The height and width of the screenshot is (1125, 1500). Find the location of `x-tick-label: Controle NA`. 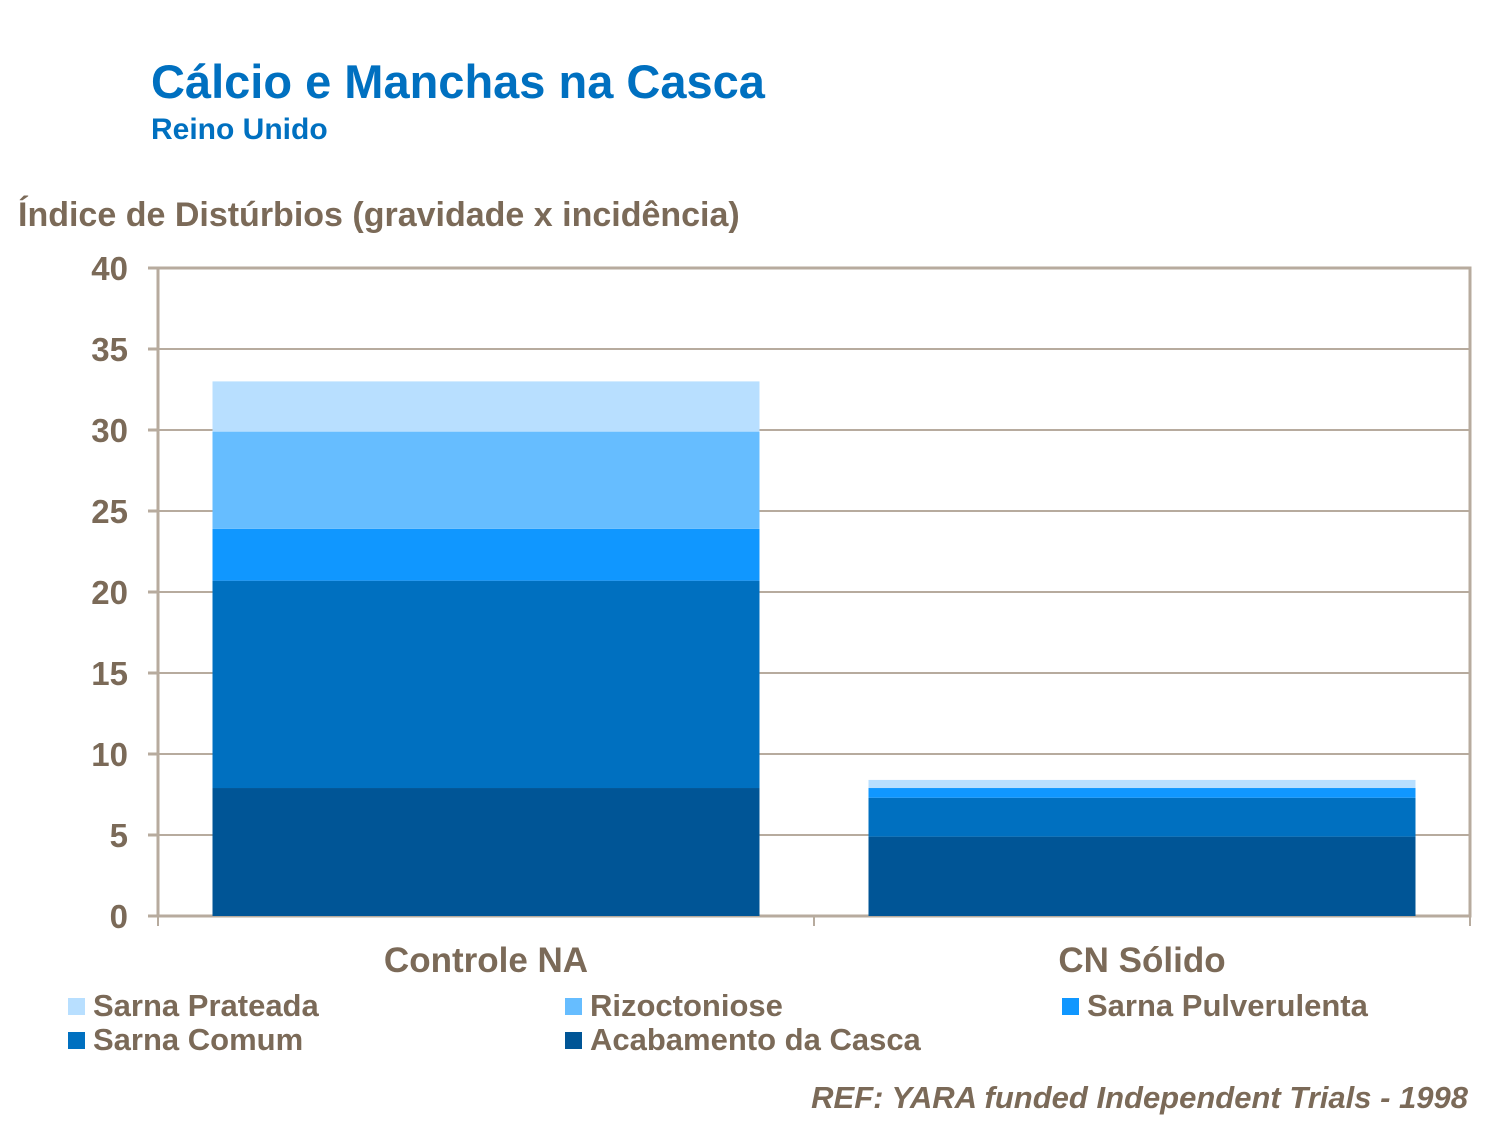

x-tick-label: Controle NA is located at coordinates (486, 960).